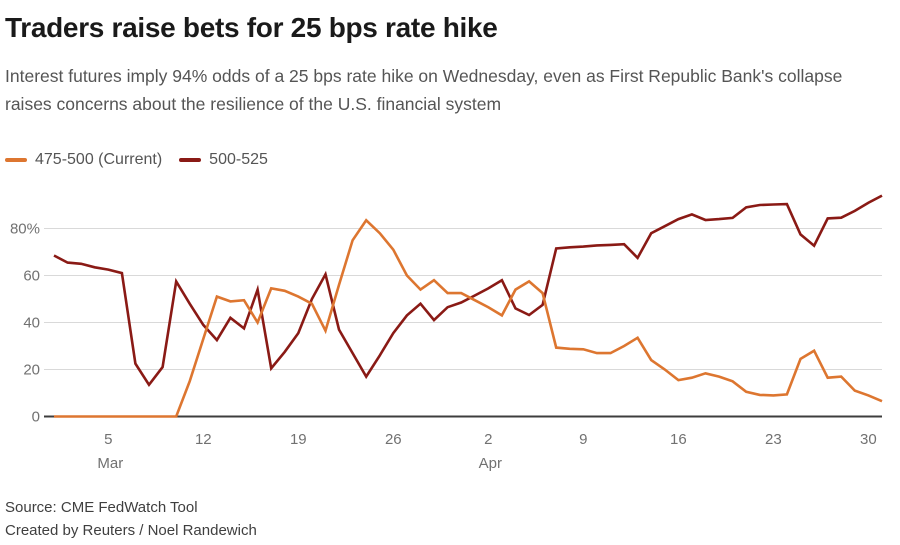 This screenshot has height=545, width=900. Describe the element at coordinates (36, 417) in the screenshot. I see `y-tick-label: 0` at that location.